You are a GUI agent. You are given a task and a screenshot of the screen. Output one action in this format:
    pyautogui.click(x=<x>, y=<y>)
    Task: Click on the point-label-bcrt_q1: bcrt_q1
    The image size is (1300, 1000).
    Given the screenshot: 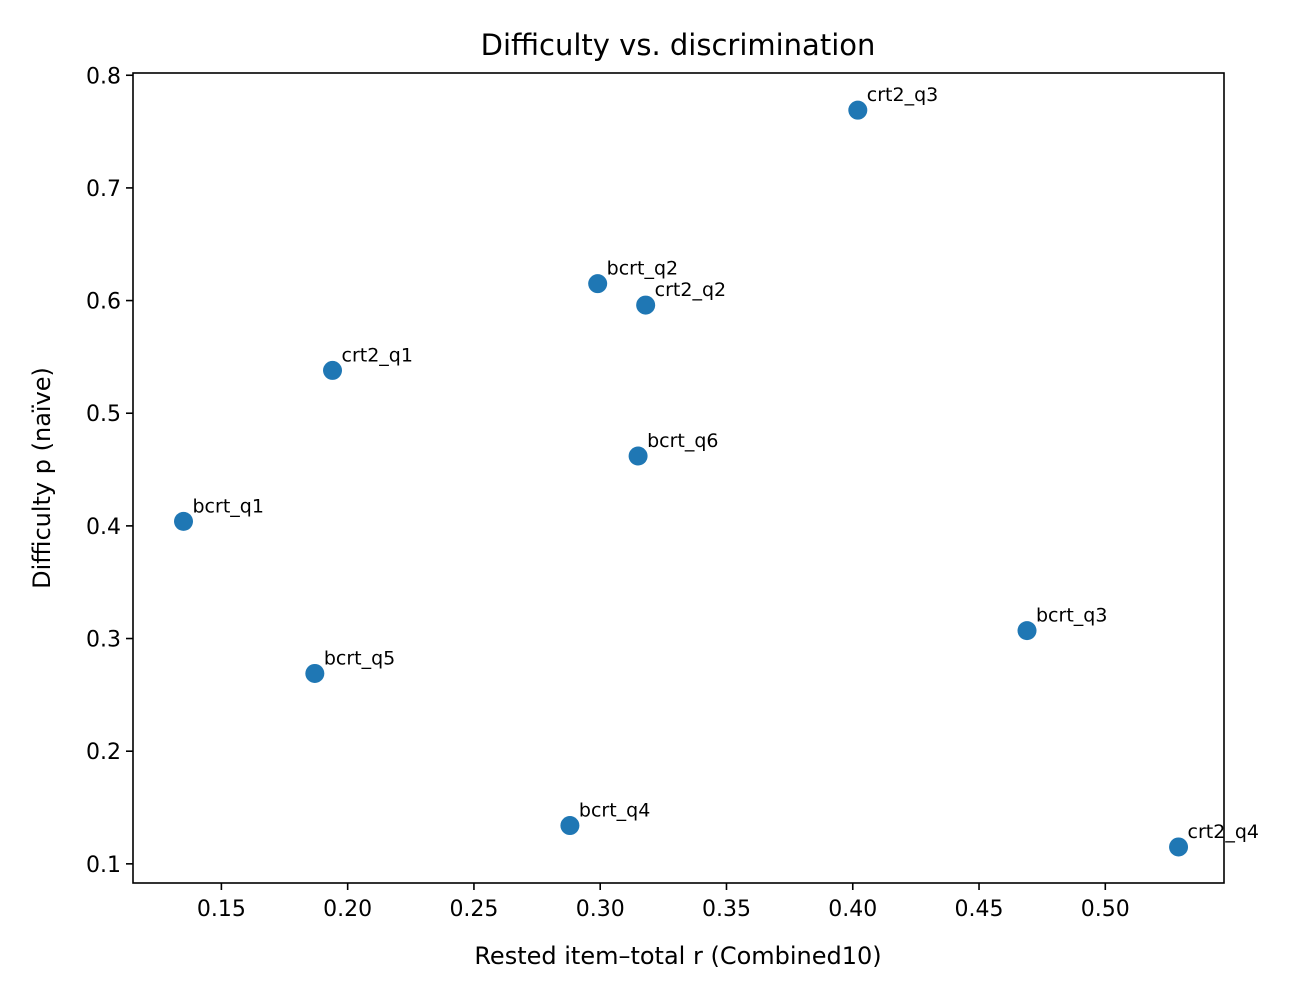 What is the action you would take?
    pyautogui.click(x=228, y=506)
    